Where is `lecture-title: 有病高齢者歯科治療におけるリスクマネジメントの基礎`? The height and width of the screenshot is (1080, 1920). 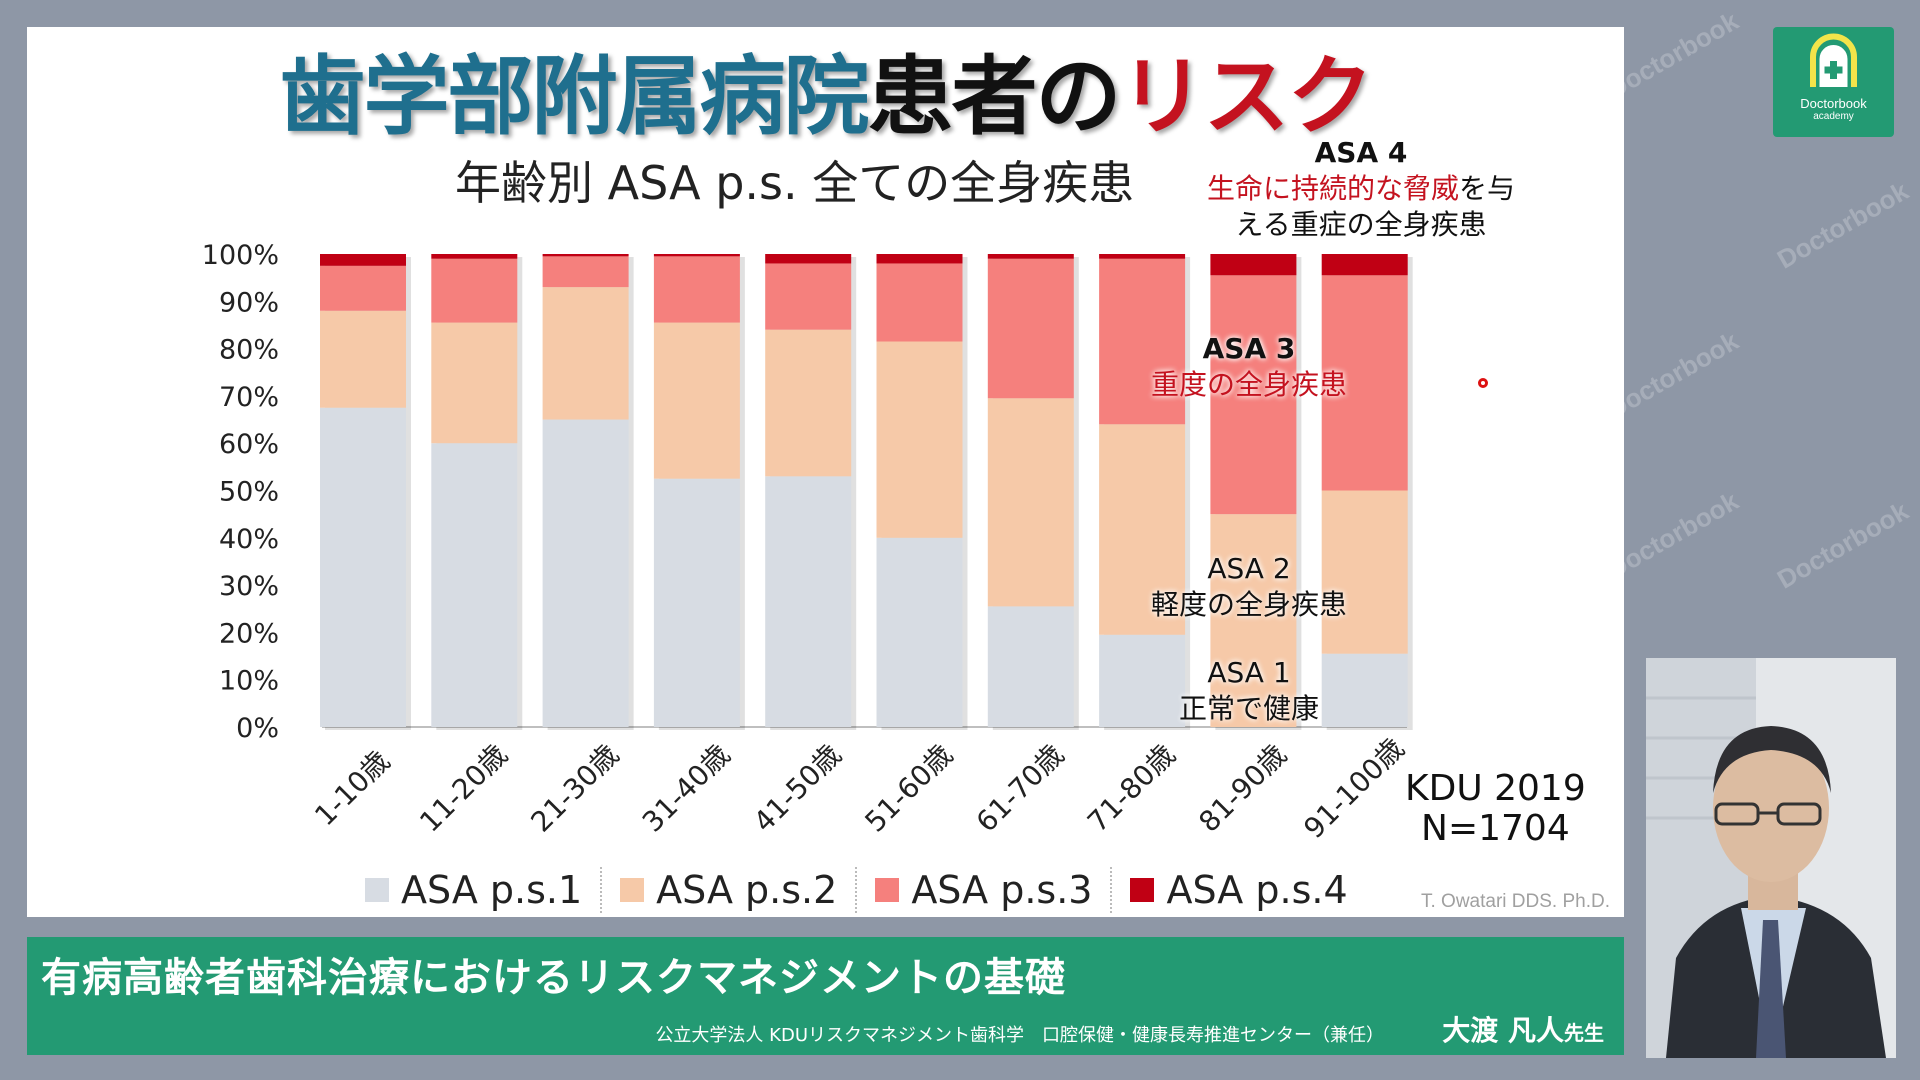 lecture-title: 有病高齢者歯科治療におけるリスクマネジメントの基礎 is located at coordinates (553, 978).